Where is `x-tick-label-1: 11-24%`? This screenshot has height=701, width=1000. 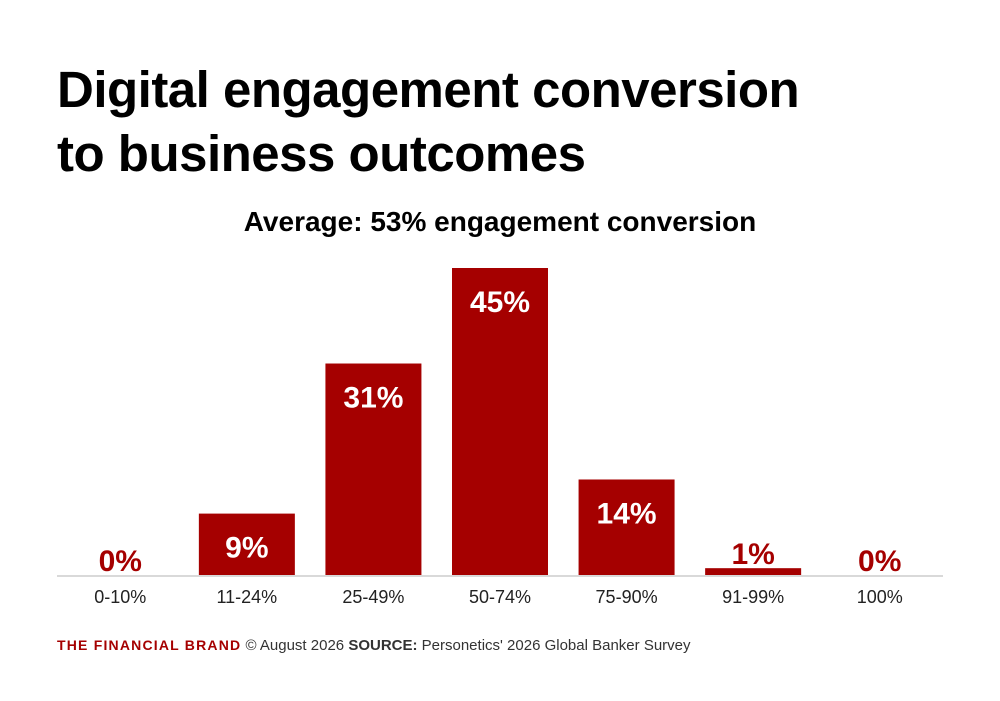
x-tick-label-1: 11-24% is located at coordinates (246, 597).